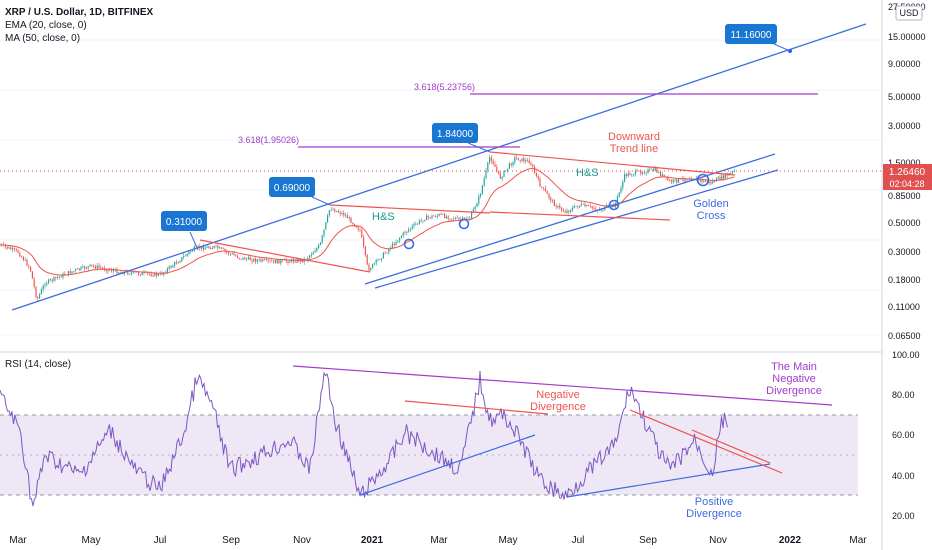 The width and height of the screenshot is (932, 550). What do you see at coordinates (558, 401) in the screenshot?
I see `negative-divergence-label: Negative Divergence` at bounding box center [558, 401].